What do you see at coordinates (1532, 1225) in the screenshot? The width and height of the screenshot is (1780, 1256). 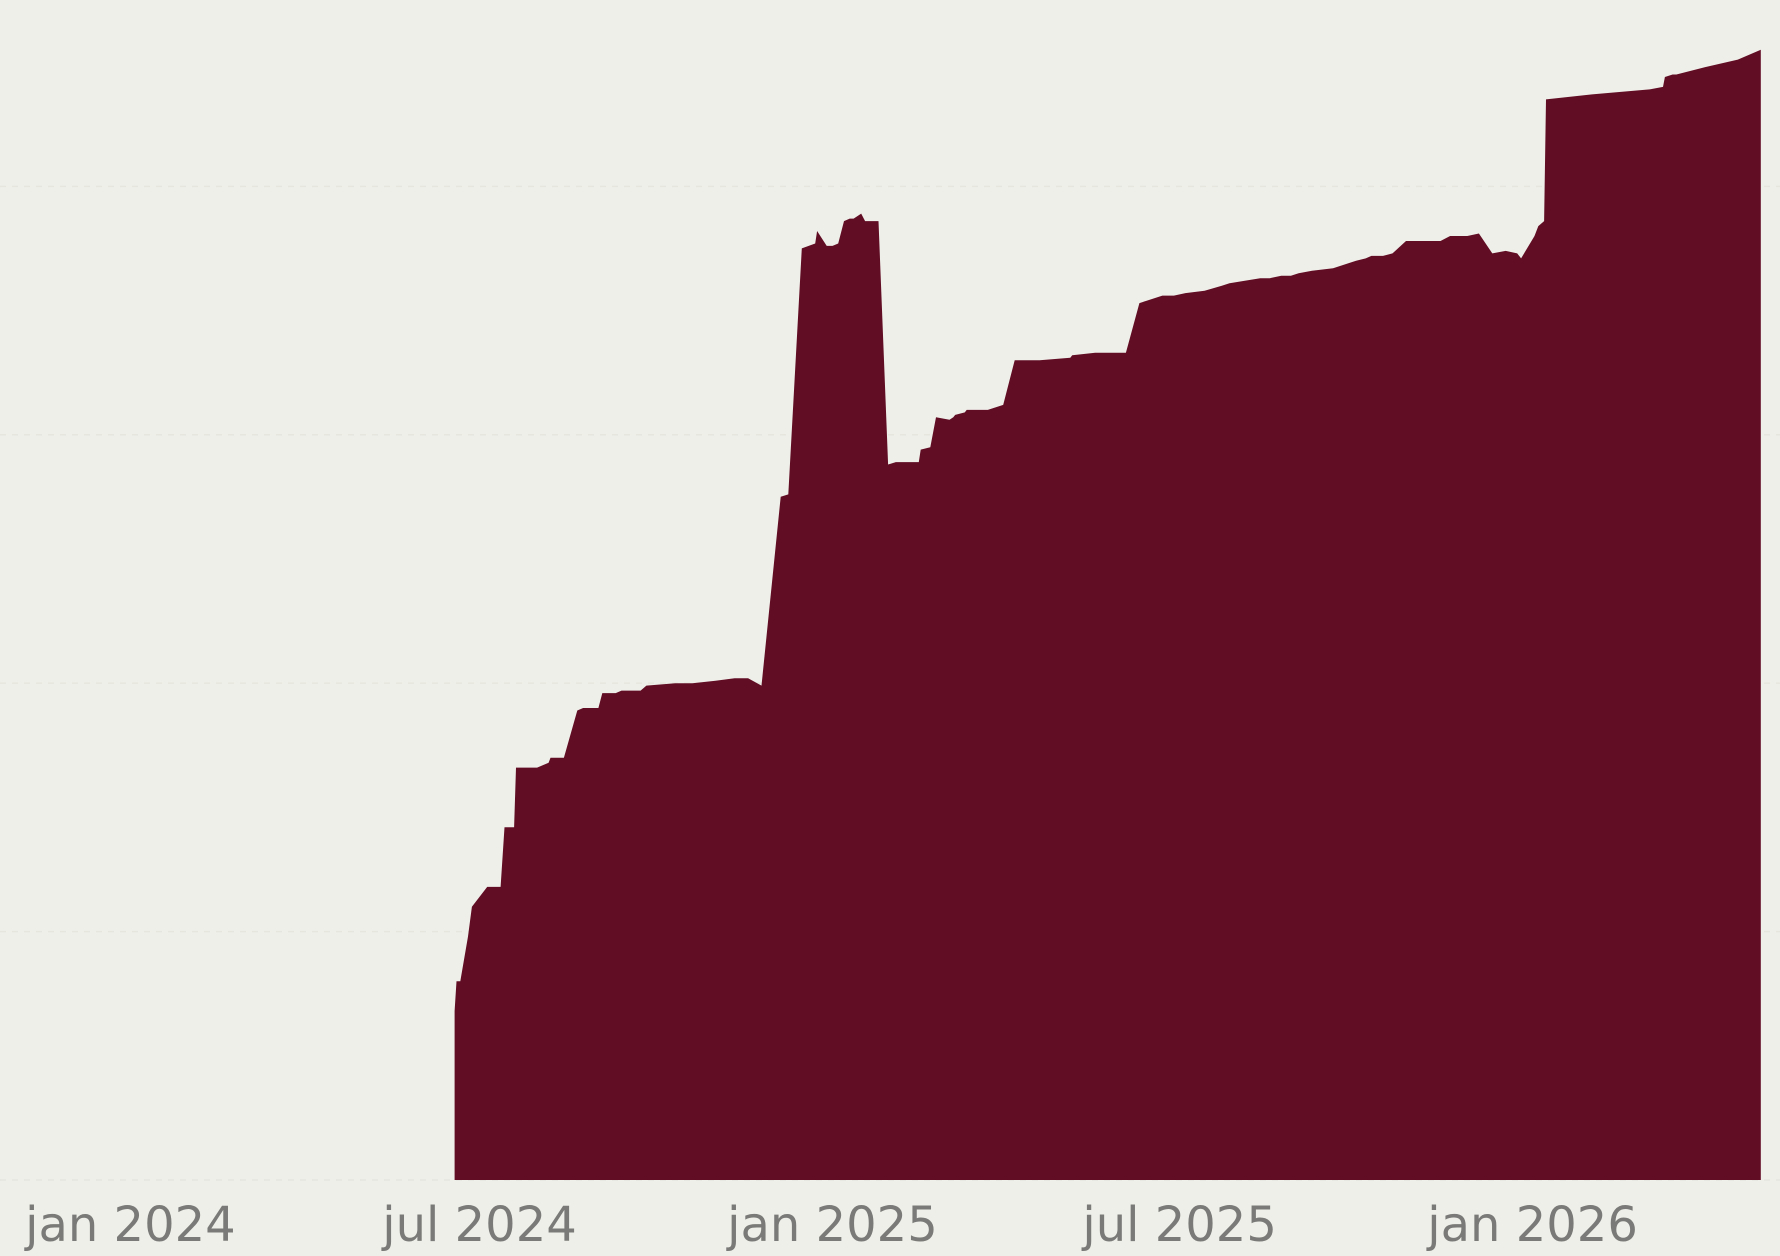 I see `x-tick-label-4: jan 2026` at bounding box center [1532, 1225].